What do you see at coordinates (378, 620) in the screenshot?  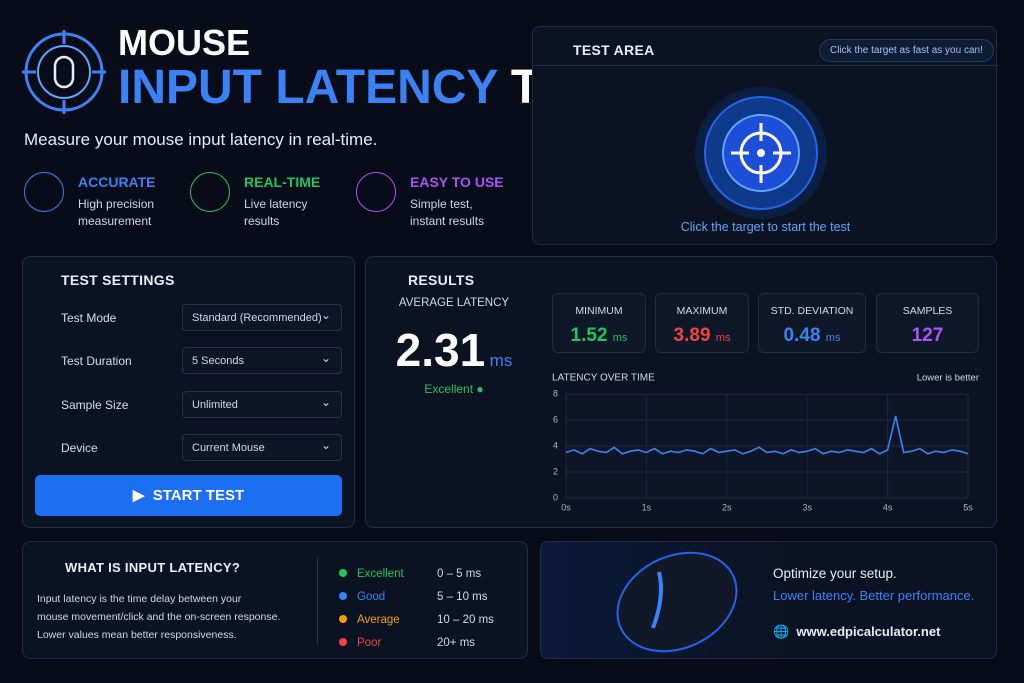 I see `level-name: Average` at bounding box center [378, 620].